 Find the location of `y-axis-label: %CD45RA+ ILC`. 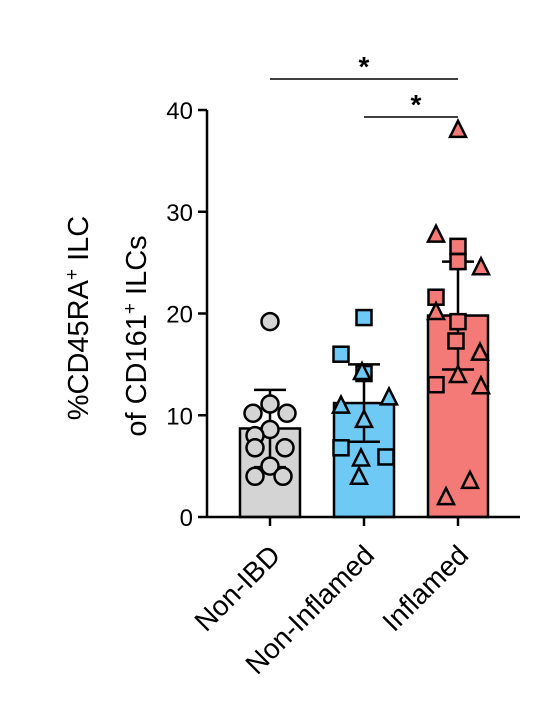

y-axis-label: %CD45RA+ ILC is located at coordinates (79, 318).